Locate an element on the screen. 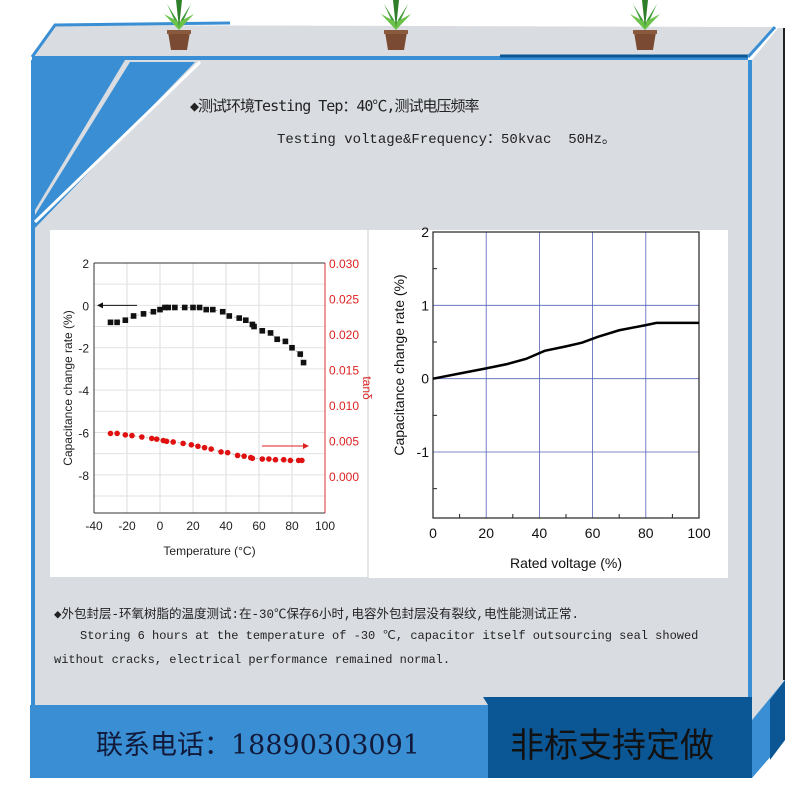  right-axis-arrowhead is located at coordinates (306, 446).